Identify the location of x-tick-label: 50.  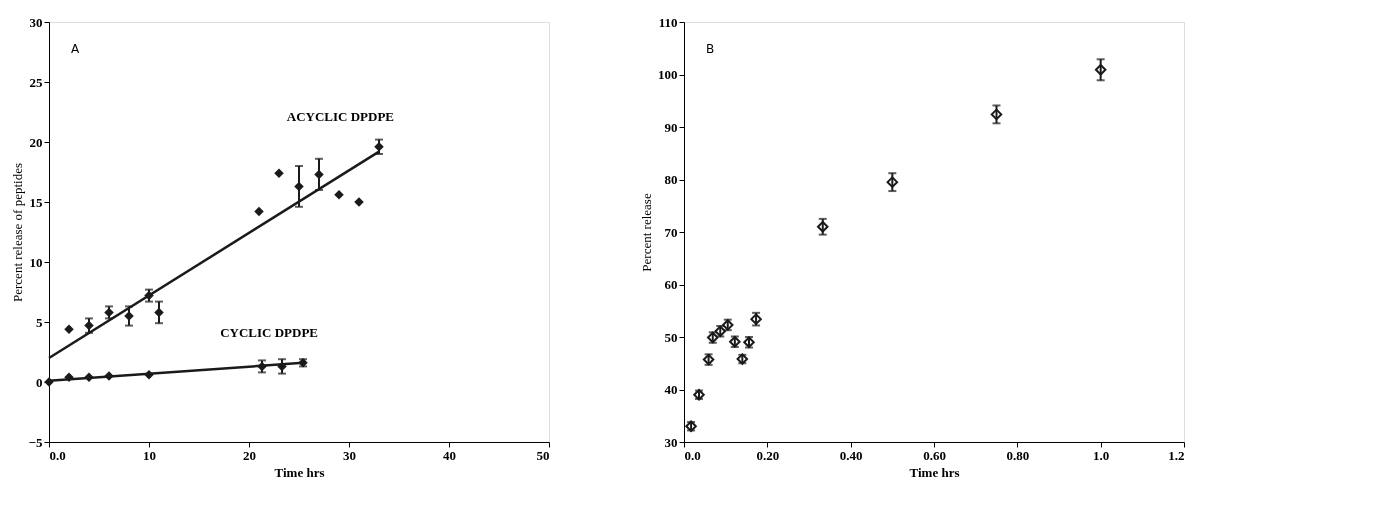
(543, 455).